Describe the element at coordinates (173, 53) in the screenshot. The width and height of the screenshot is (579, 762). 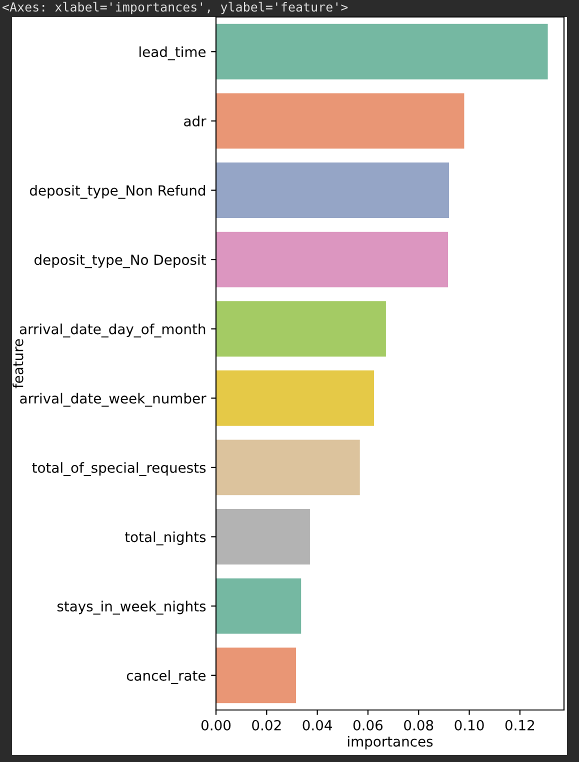
I see `y-tick-label: lead_time` at that location.